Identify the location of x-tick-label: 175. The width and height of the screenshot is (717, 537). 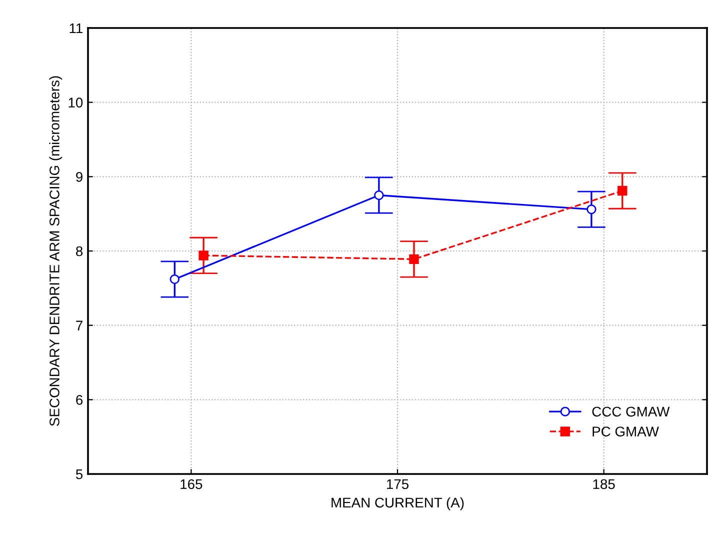
(397, 484).